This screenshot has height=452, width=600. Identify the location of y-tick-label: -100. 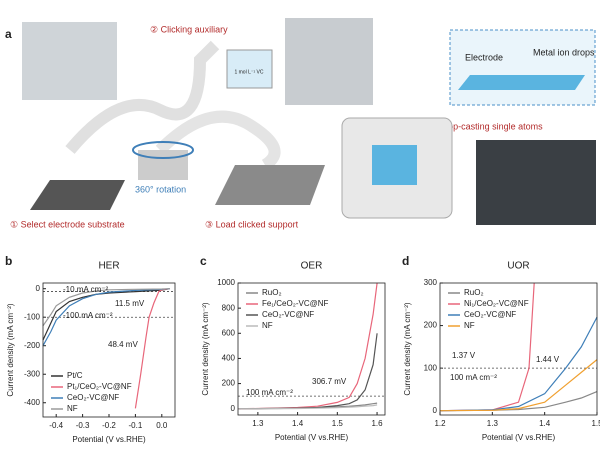
(32, 316).